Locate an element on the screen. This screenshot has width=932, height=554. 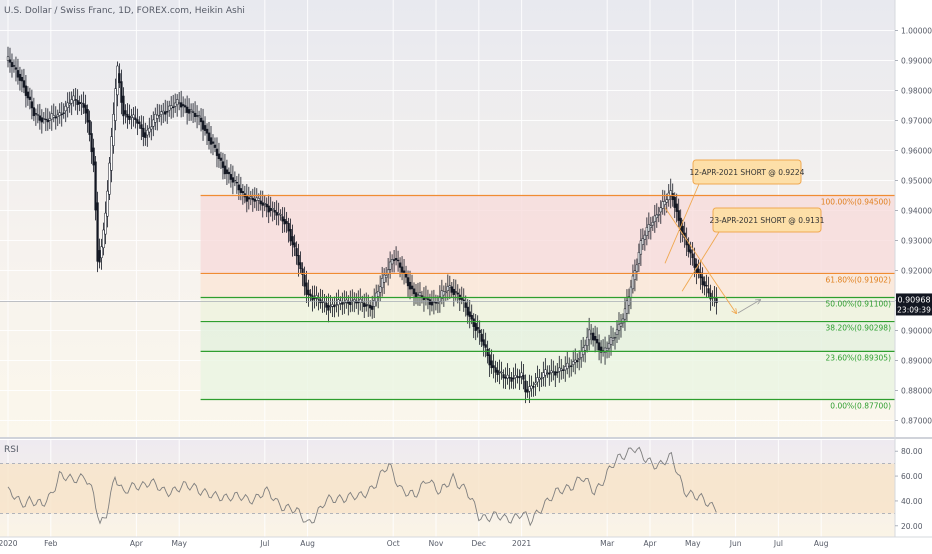
rsi-band is located at coordinates (447, 488).